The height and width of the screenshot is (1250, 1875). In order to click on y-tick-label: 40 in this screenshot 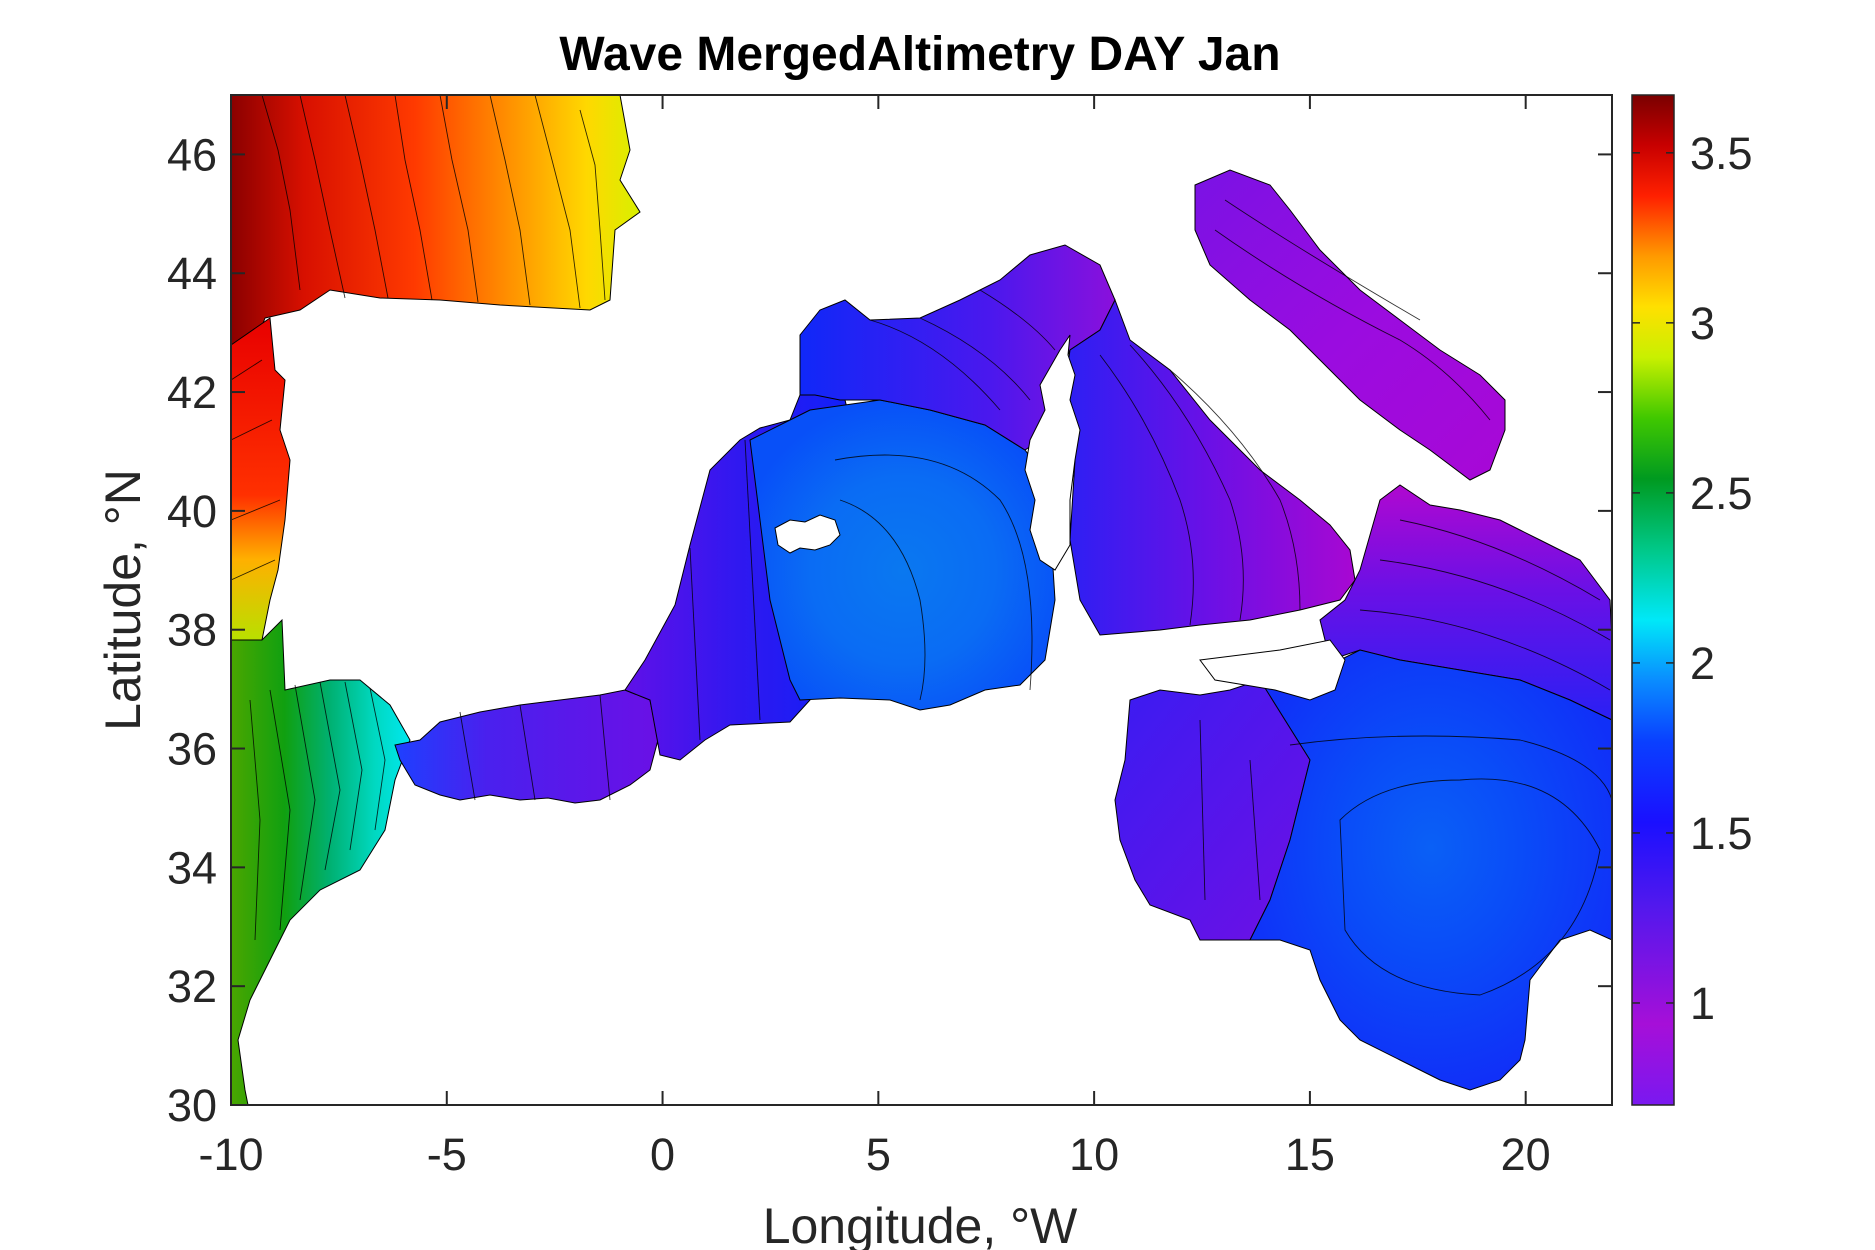, I will do `click(192, 511)`.